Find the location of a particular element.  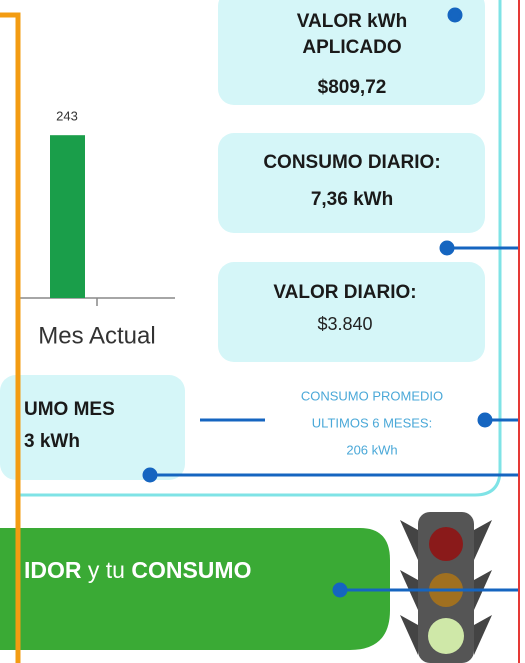

average-text: CONSUMO PROMEDIO is located at coordinates (372, 395).